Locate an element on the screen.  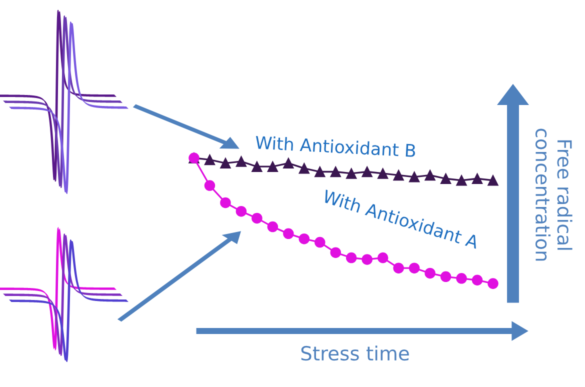
y-axis-title: Free radical concentration is located at coordinates (553, 194).